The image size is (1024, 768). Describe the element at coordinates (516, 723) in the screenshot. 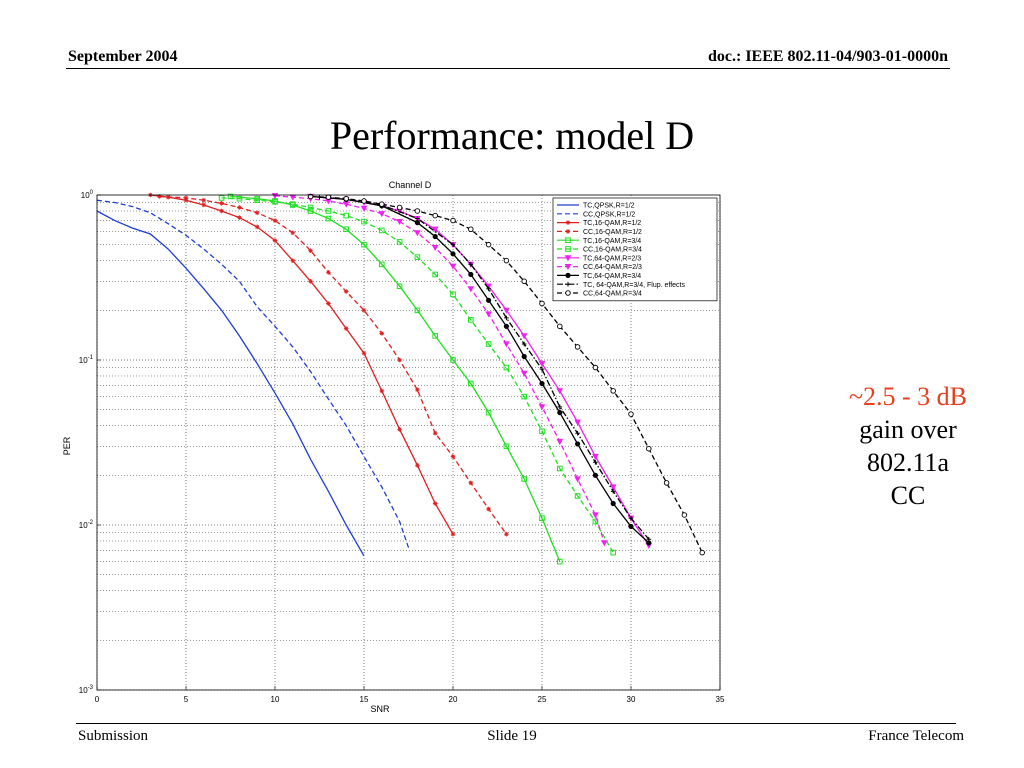

I see `footer-divider` at that location.